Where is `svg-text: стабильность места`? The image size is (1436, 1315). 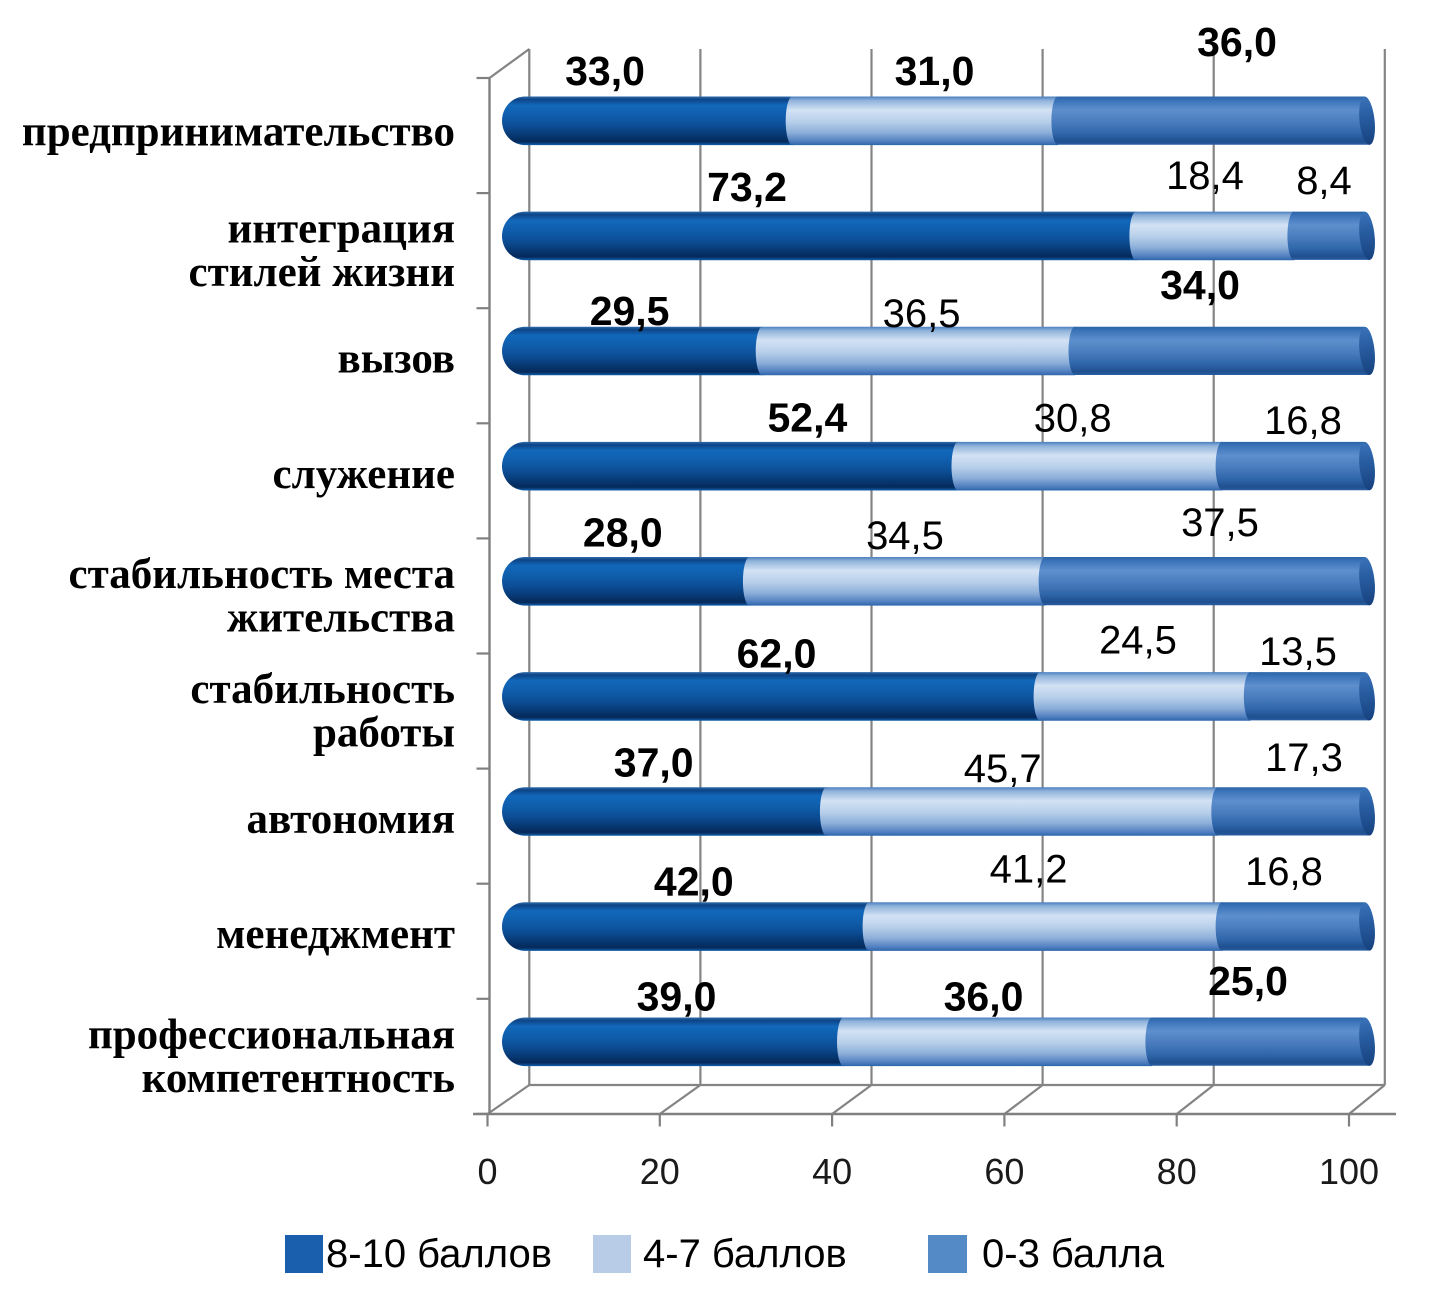 svg-text: стабильность места is located at coordinates (262, 574).